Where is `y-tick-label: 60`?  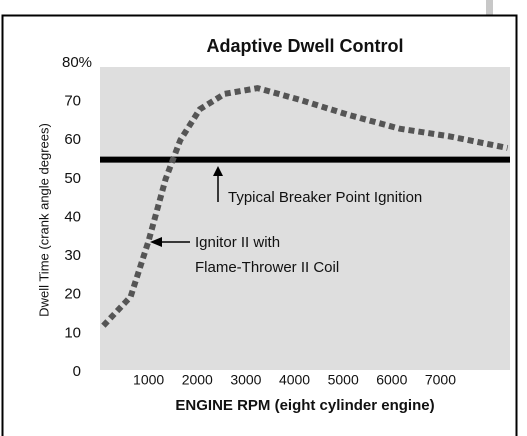 y-tick-label: 60 is located at coordinates (72, 139).